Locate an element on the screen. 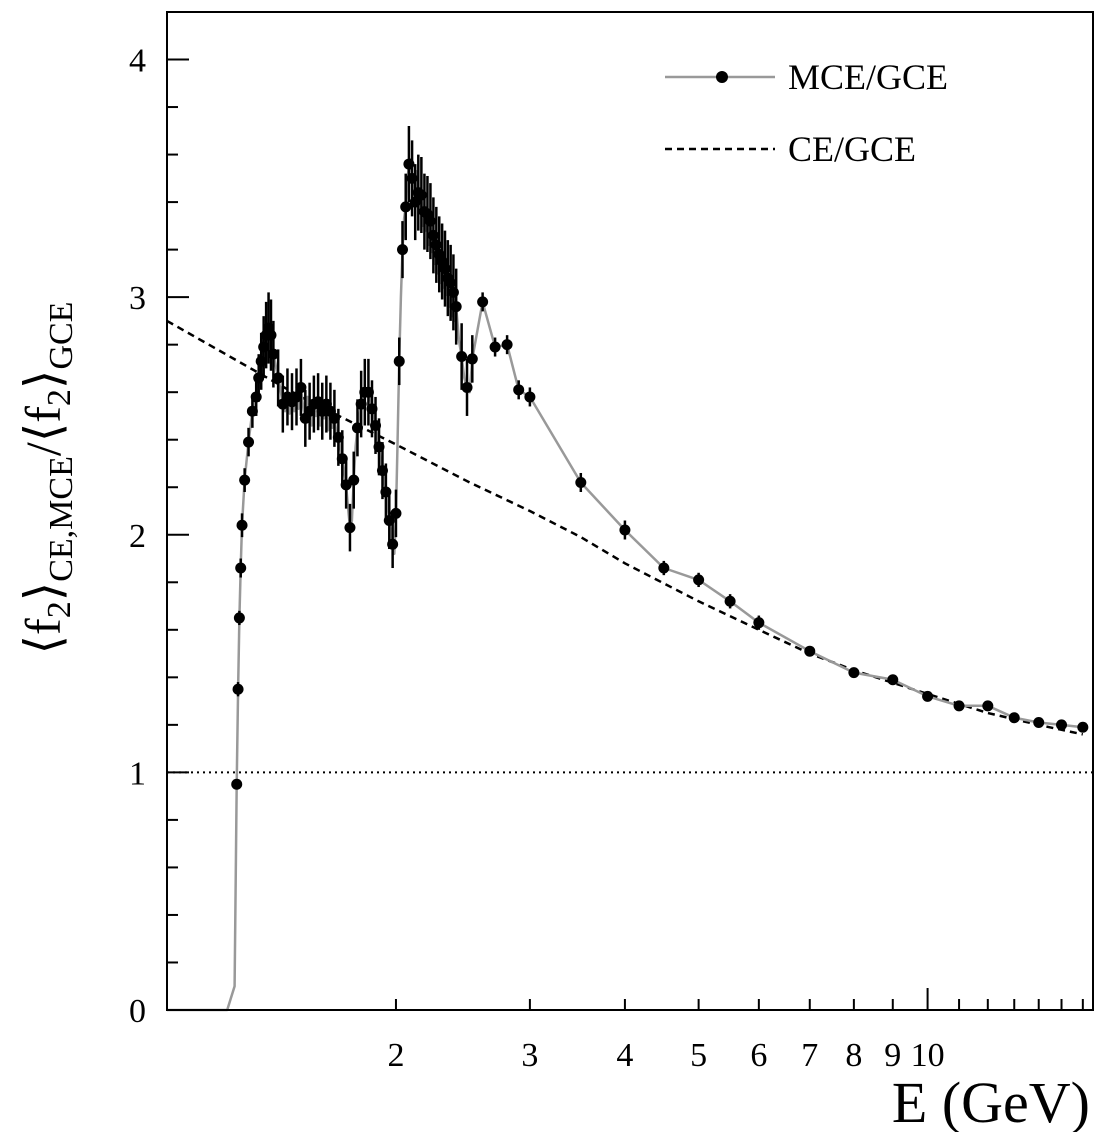 The width and height of the screenshot is (1100, 1132). y-tick-label: 3 is located at coordinates (137, 298).